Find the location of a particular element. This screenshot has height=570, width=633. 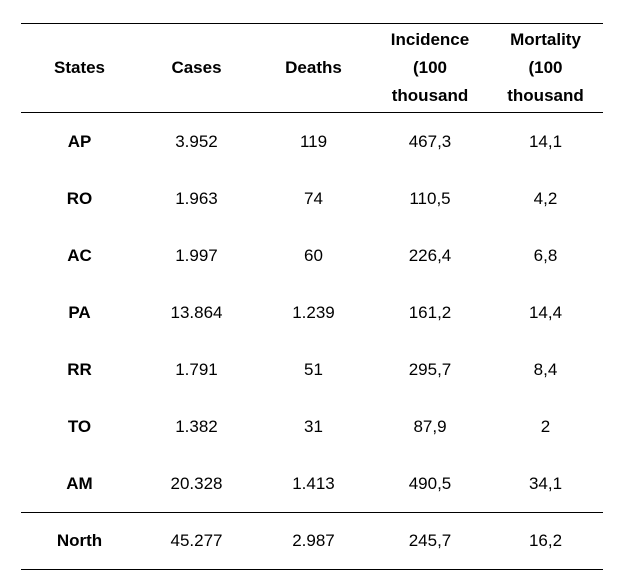

header-incidence: Incidence (100 thousand is located at coordinates (430, 67).